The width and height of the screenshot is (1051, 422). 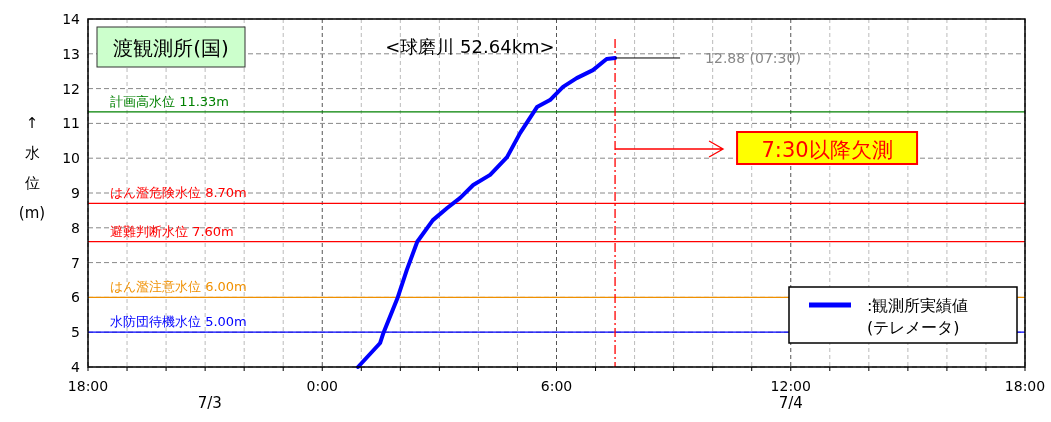 What do you see at coordinates (556, 386) in the screenshot?
I see `x-tick-label: 6:00` at bounding box center [556, 386].